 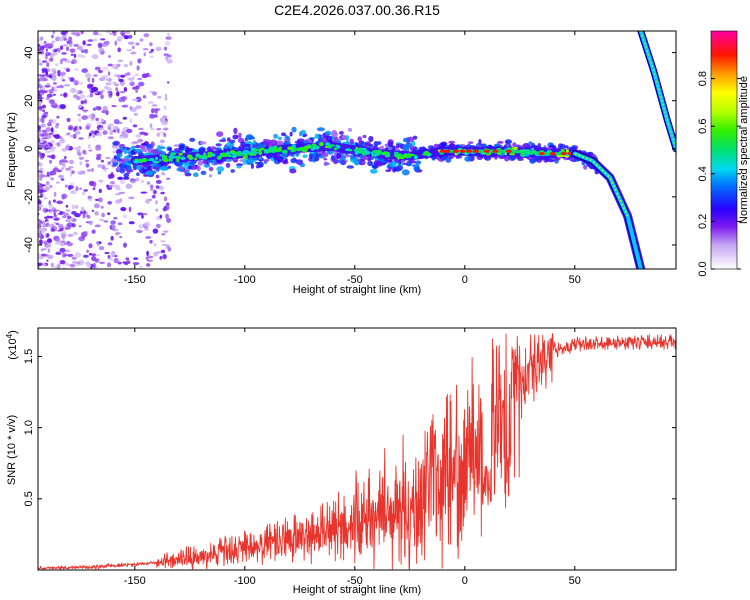 What do you see at coordinates (703, 78) in the screenshot?
I see `colorbar-tick-label: 0.8` at bounding box center [703, 78].